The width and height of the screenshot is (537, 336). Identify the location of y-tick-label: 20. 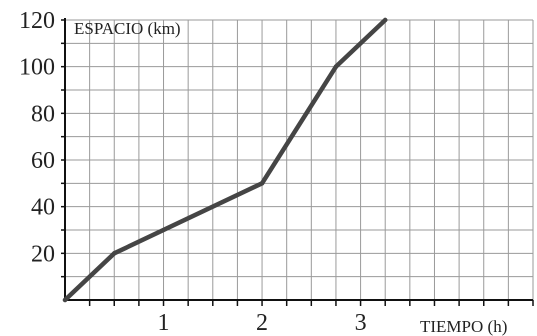
(43, 254).